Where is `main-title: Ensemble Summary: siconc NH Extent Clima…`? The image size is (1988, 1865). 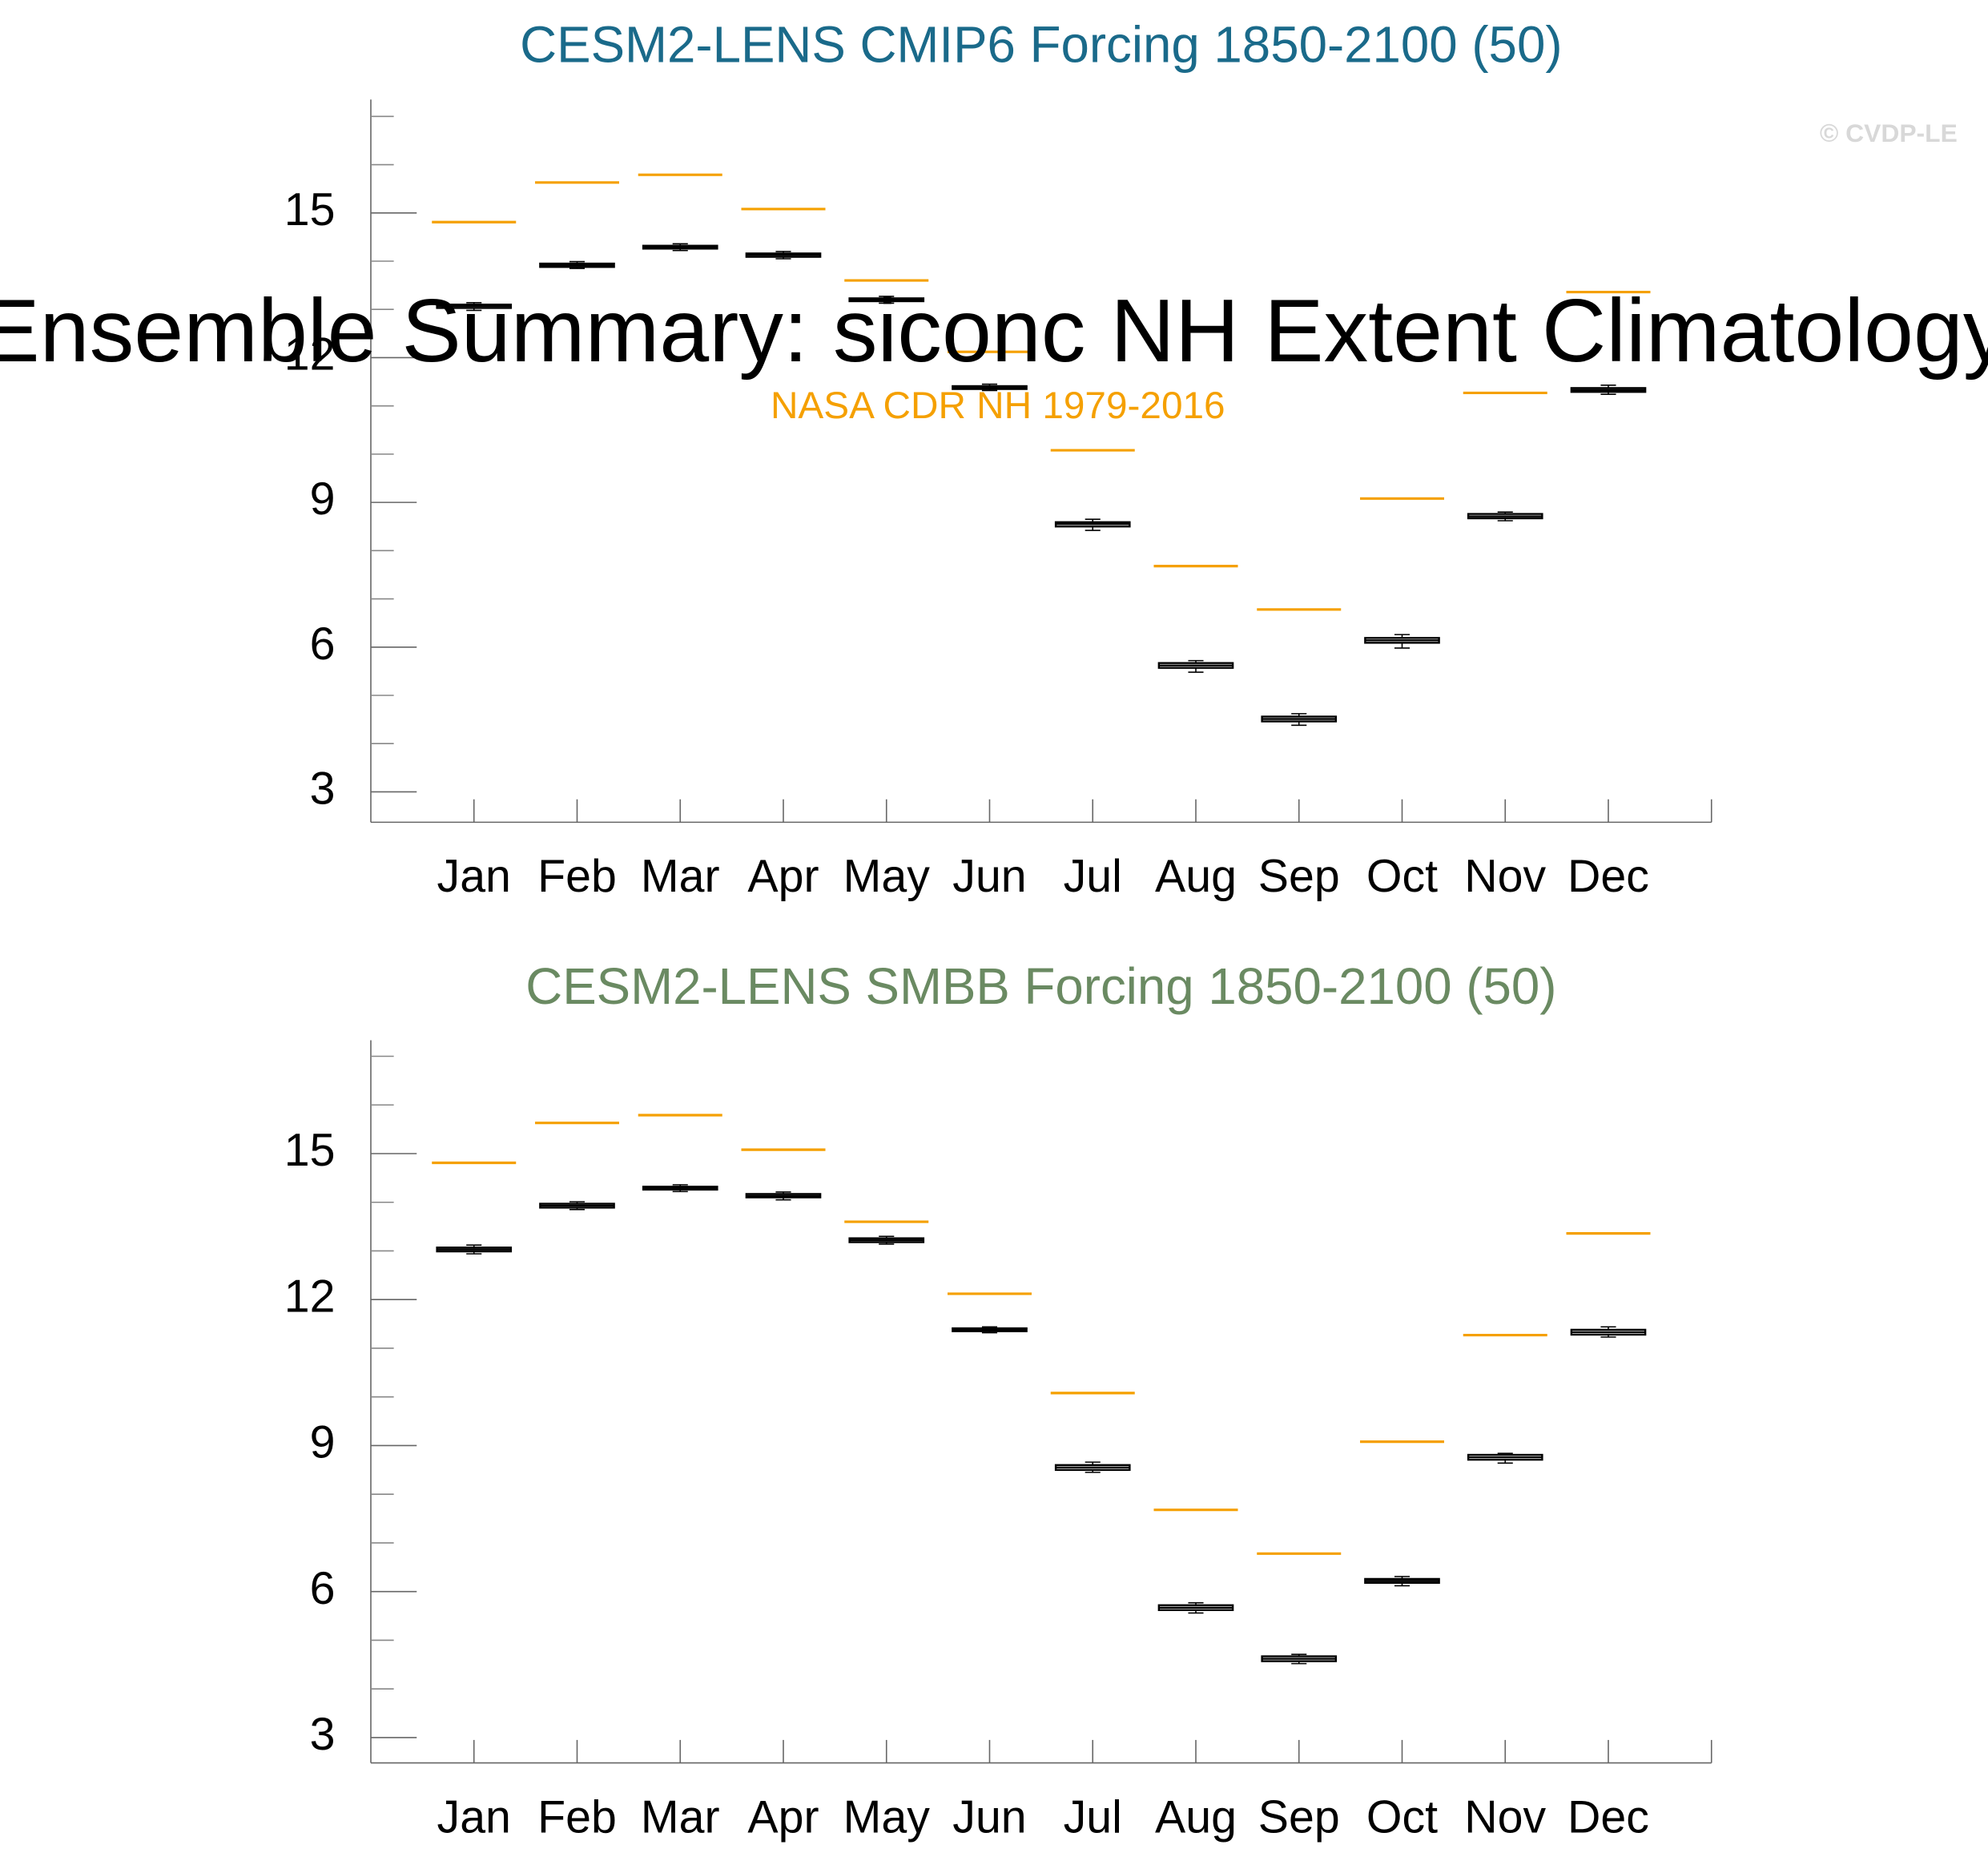 main-title: Ensemble Summary: siconc NH Extent Clima… is located at coordinates (994, 330).